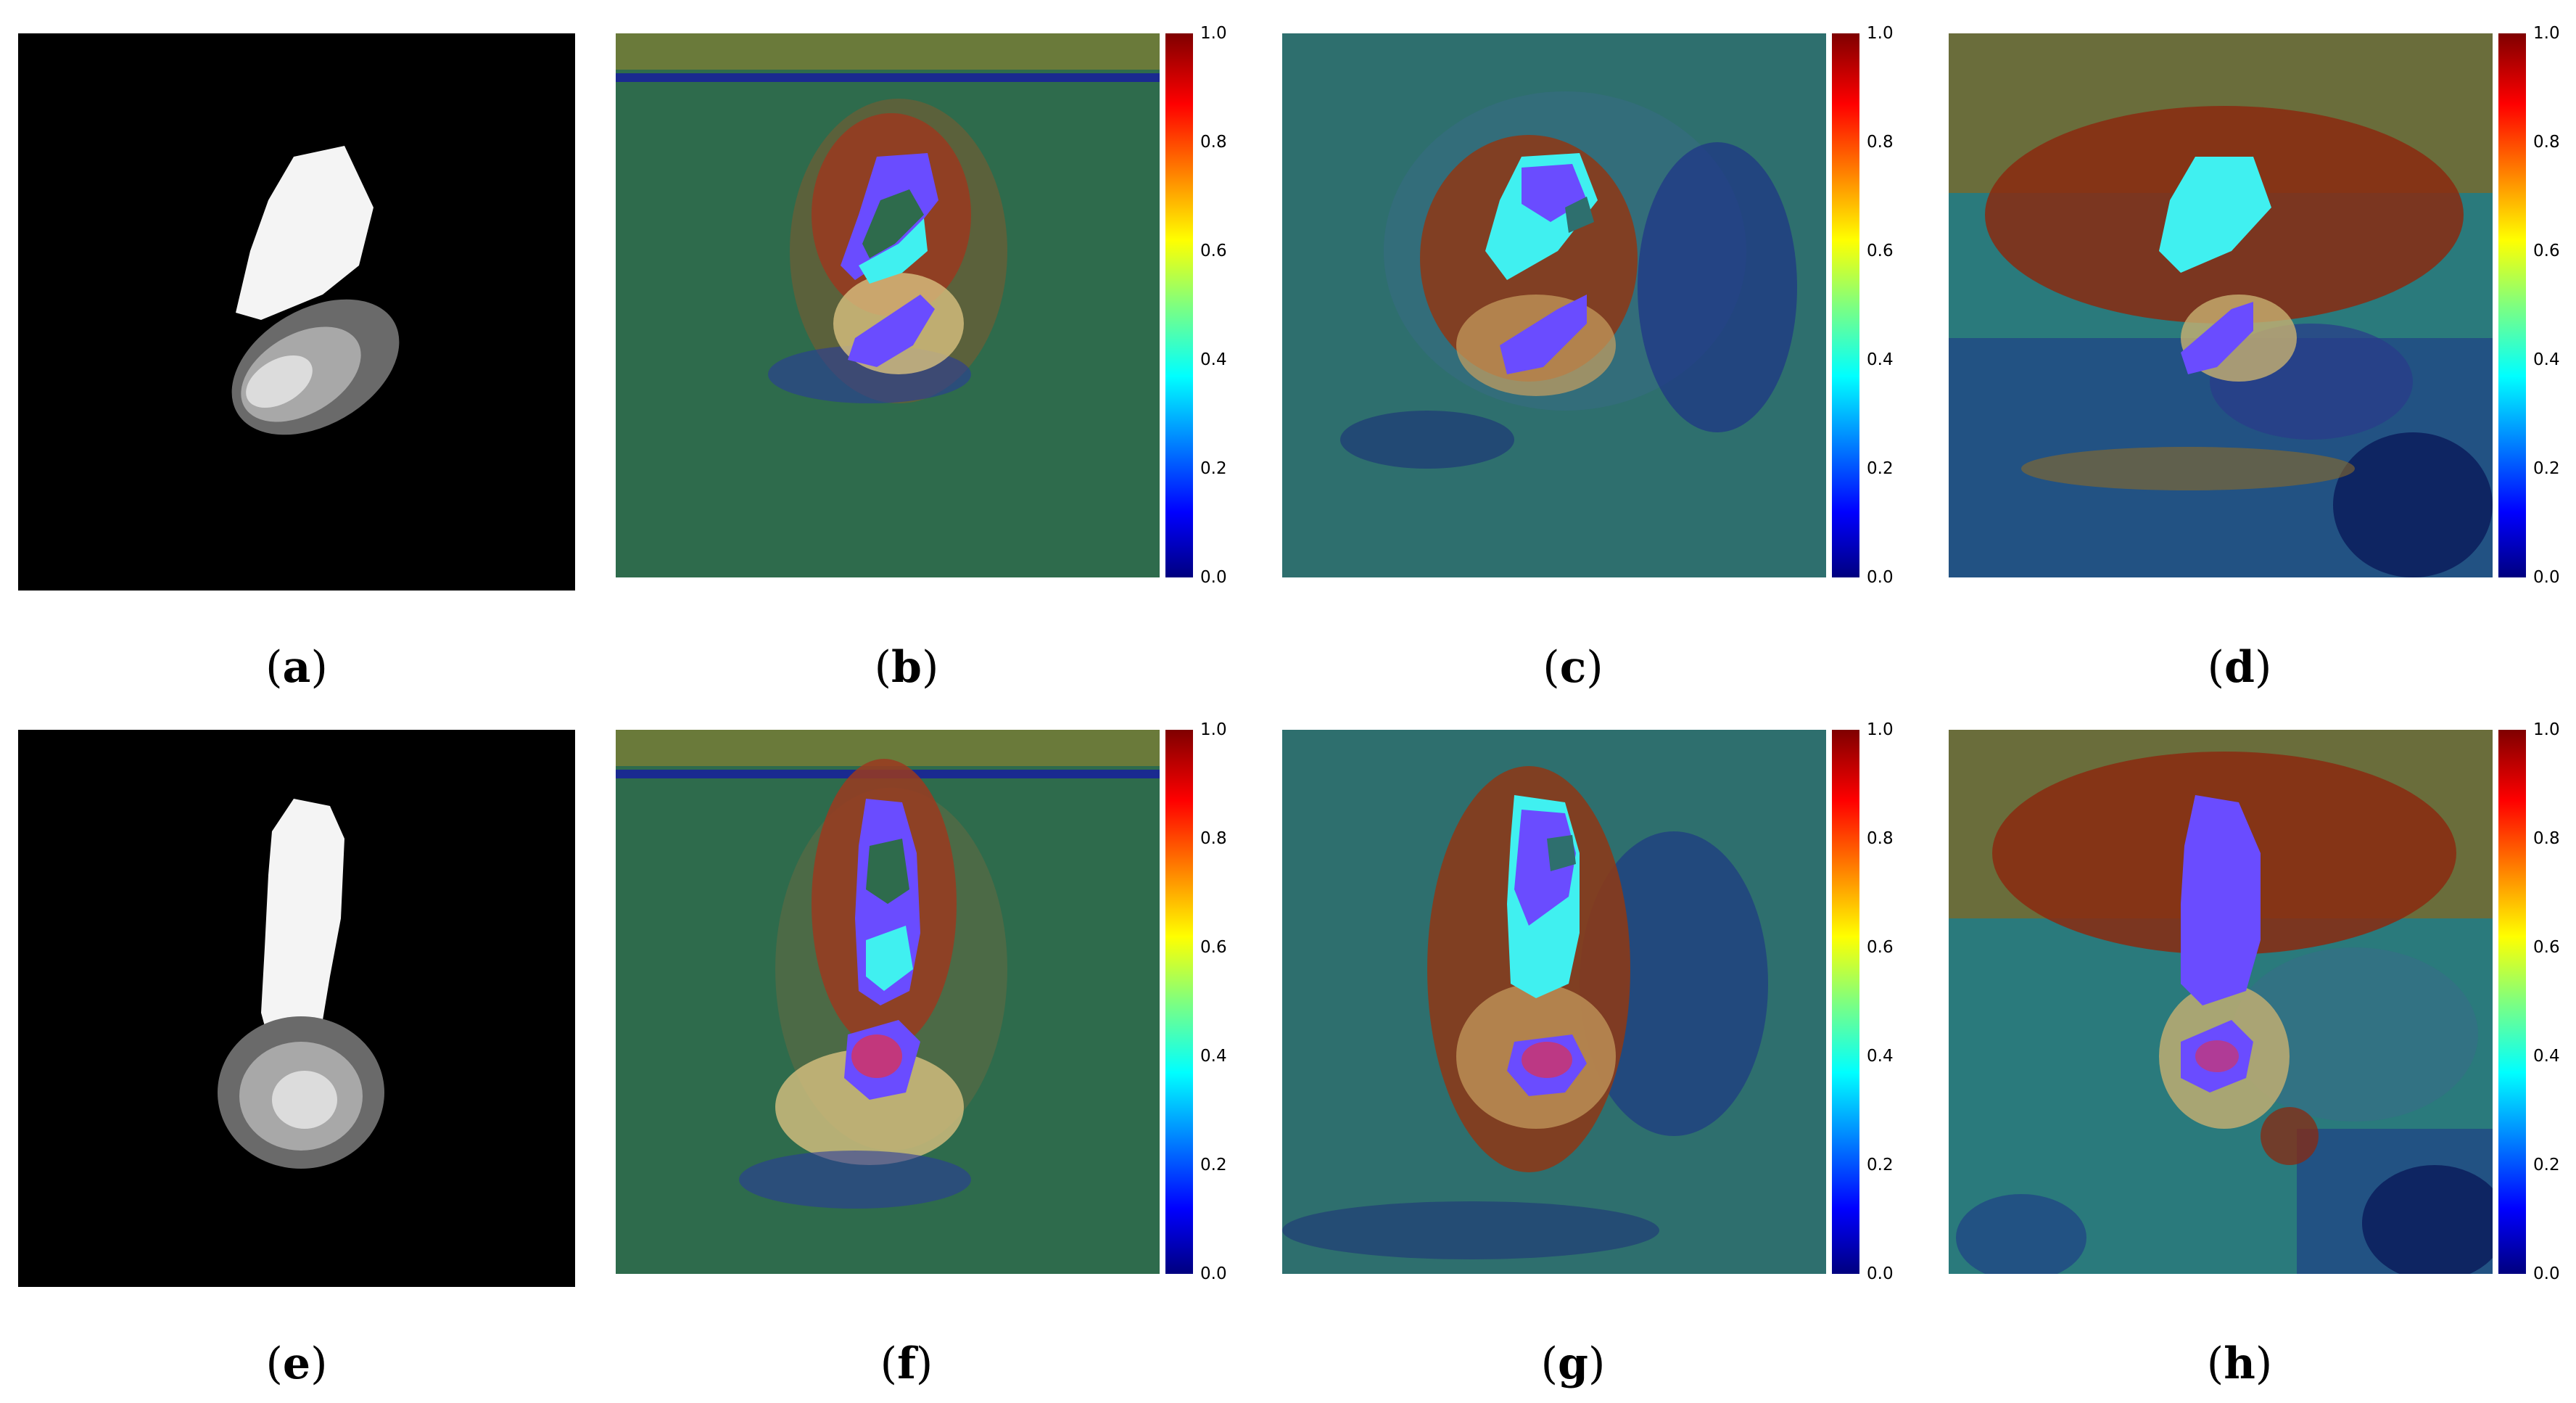  Describe the element at coordinates (906, 1363) in the screenshot. I see `caption-f: (f)` at that location.